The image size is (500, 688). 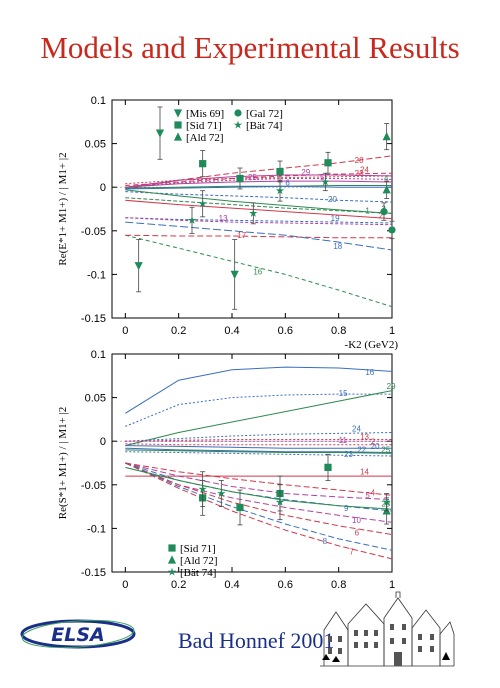 What do you see at coordinates (252, 177) in the screenshot?
I see `curve-label: 25` at bounding box center [252, 177].